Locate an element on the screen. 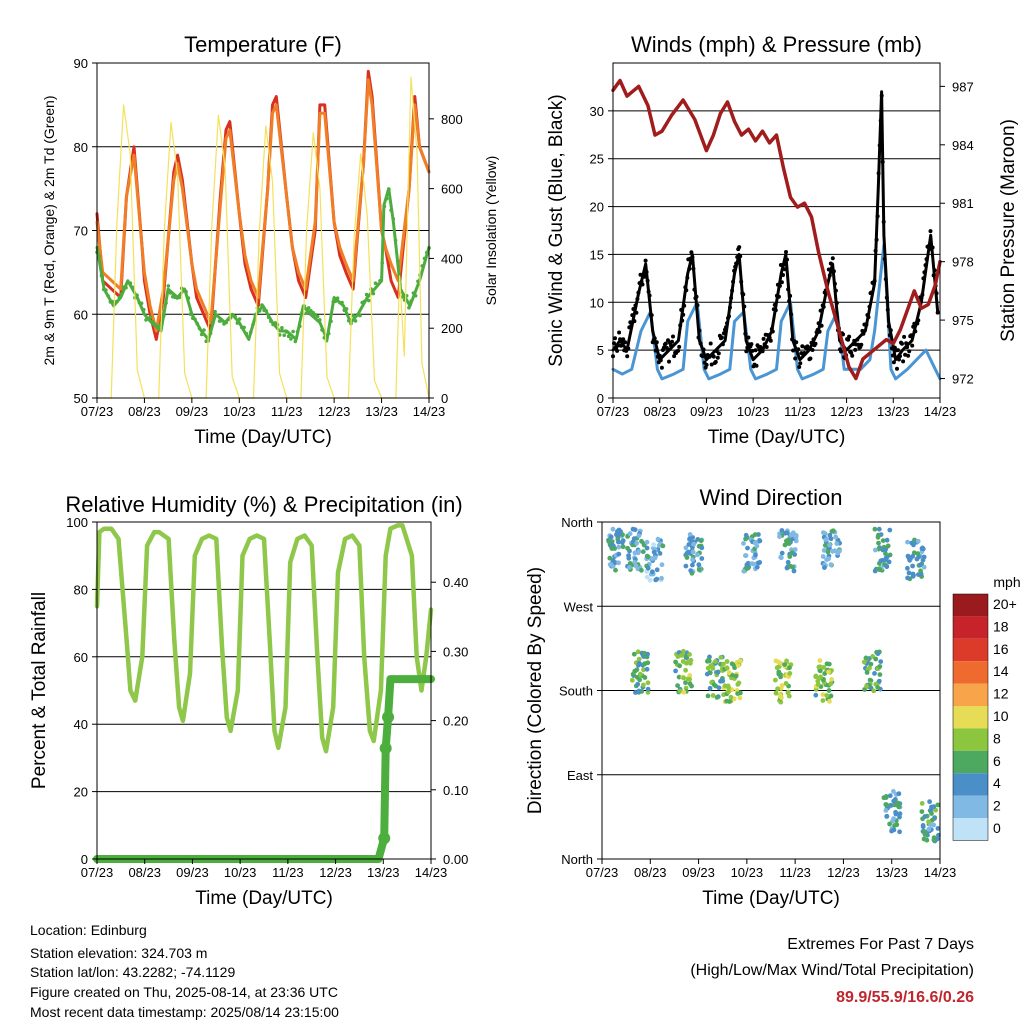  temperature-y2-tick-label: 600 is located at coordinates (452, 189).